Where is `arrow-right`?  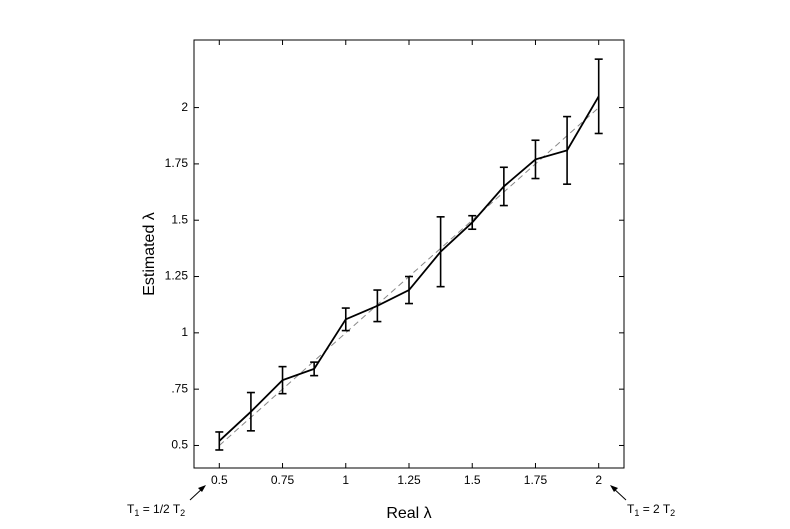 arrow-right is located at coordinates (618, 493).